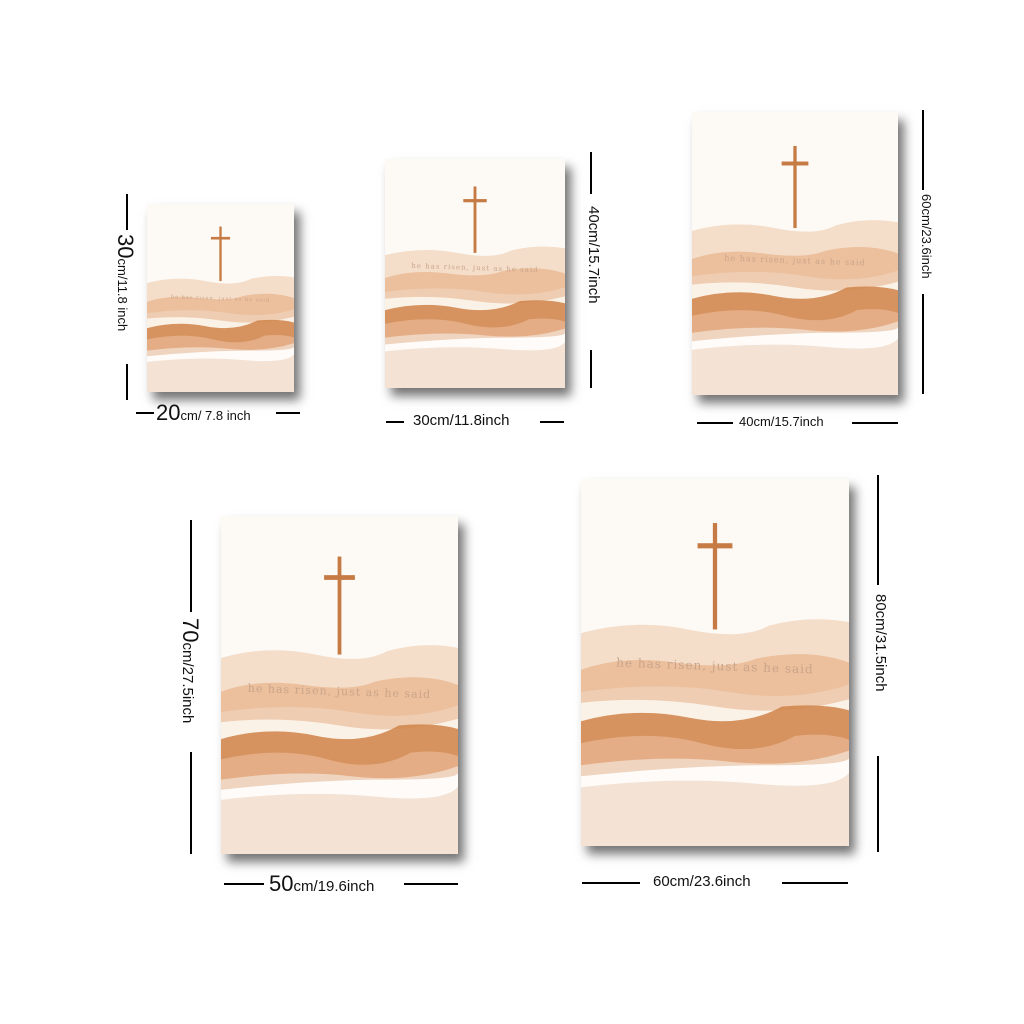 The width and height of the screenshot is (1024, 1024). What do you see at coordinates (593, 255) in the screenshot?
I see `height-dimension-label: 40cm/15.7inch` at bounding box center [593, 255].